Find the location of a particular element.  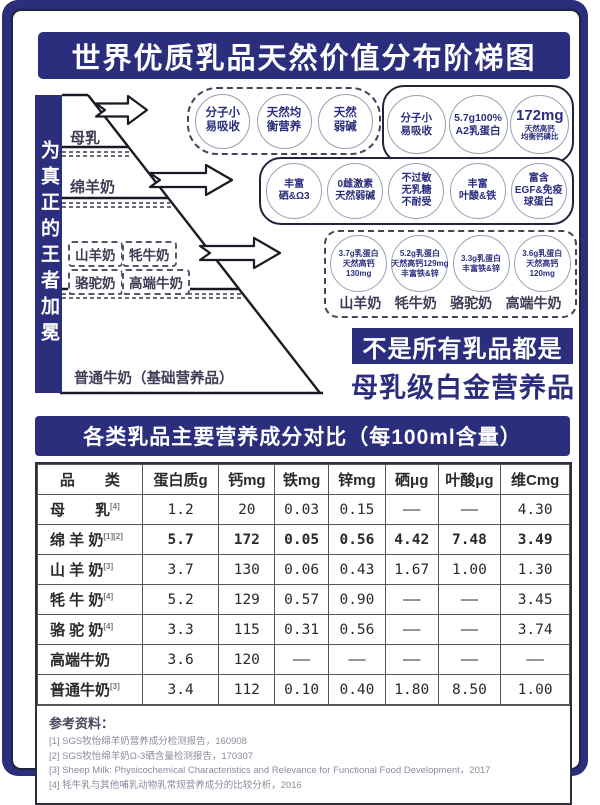

value-cell: 129 is located at coordinates (247, 599).